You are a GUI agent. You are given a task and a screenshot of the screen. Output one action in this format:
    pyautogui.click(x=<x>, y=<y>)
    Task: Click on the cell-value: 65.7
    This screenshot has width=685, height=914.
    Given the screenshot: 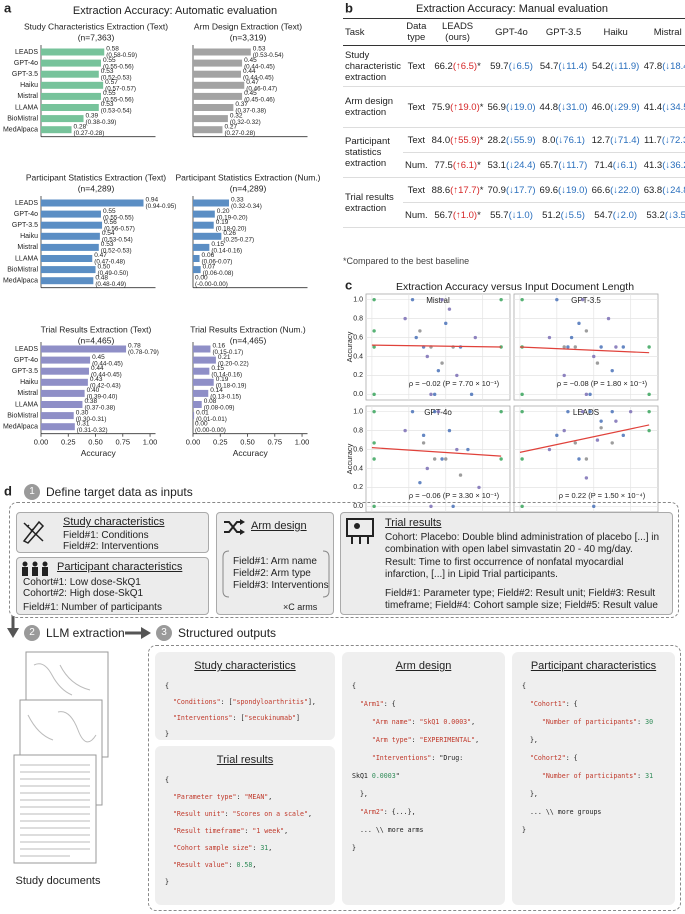 What is the action you would take?
    pyautogui.click(x=549, y=165)
    